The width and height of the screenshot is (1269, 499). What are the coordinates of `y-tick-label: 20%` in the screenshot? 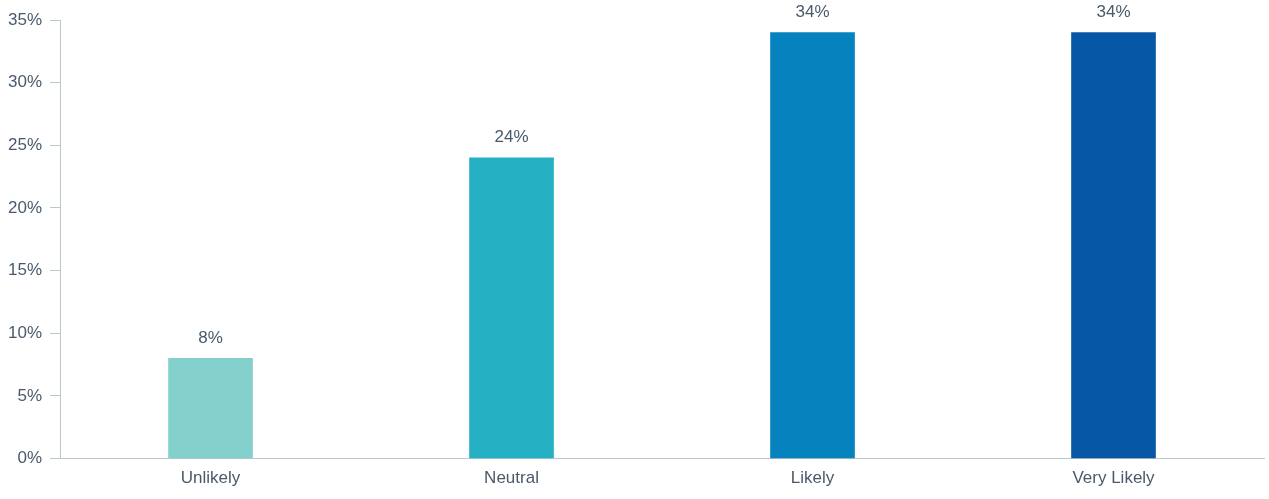 It's located at (25, 207).